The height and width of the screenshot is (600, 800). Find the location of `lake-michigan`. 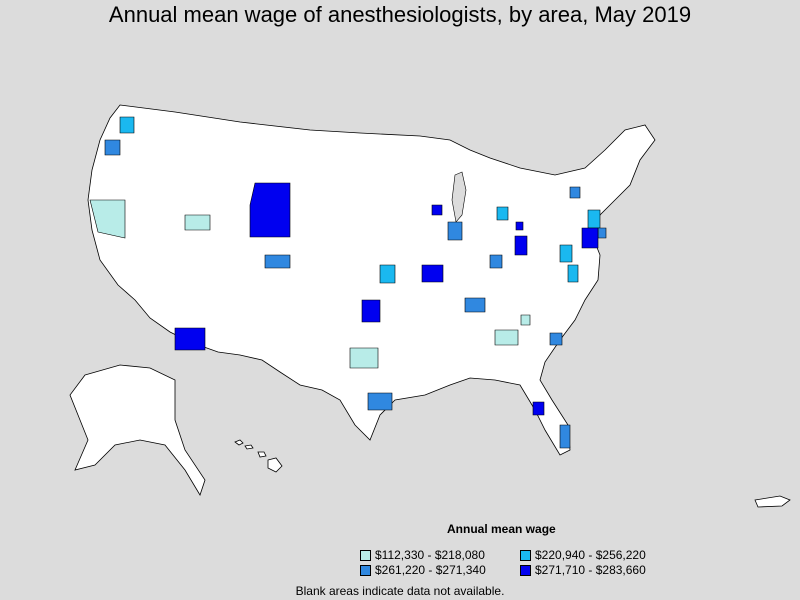

lake-michigan is located at coordinates (459, 197).